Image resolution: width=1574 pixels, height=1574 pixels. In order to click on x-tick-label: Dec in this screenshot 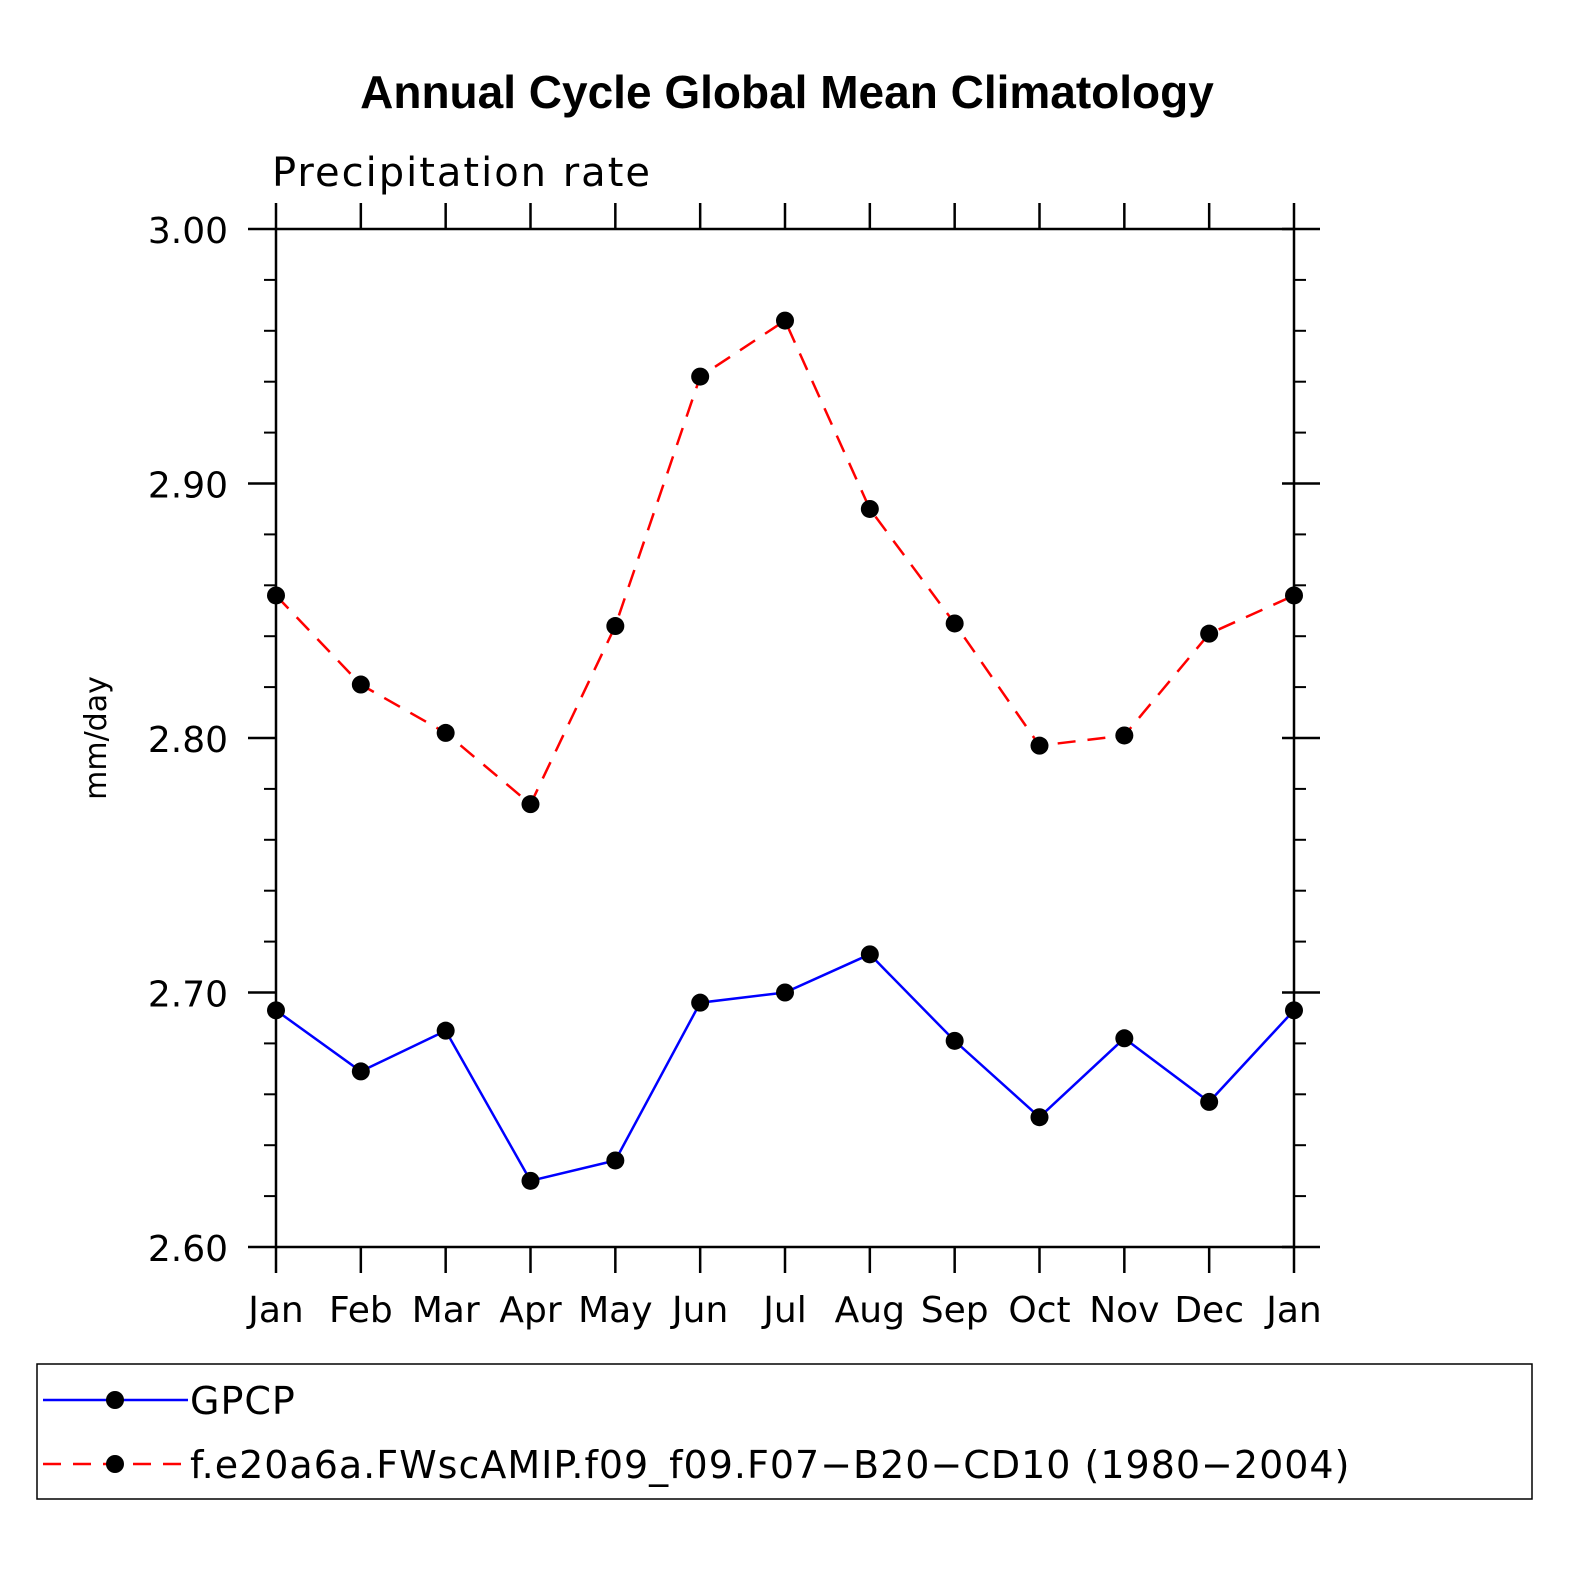, I will do `click(1209, 1310)`.